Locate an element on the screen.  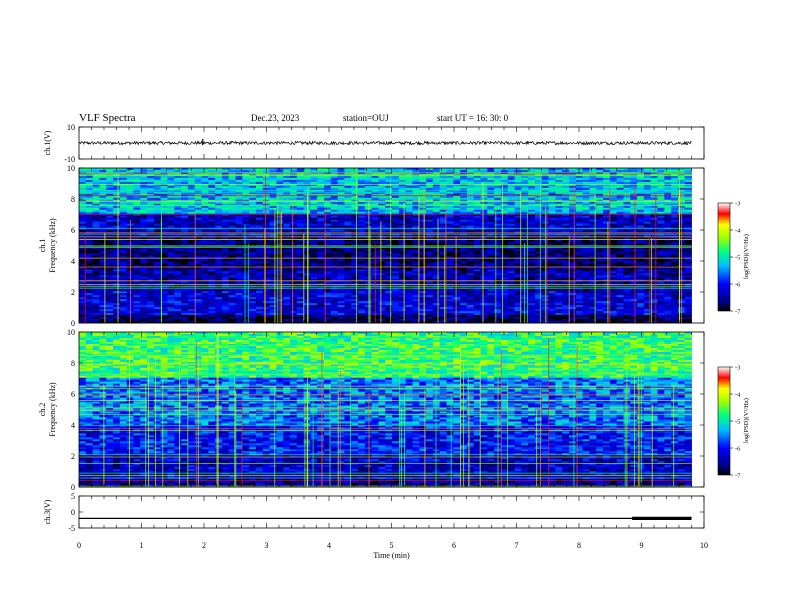
x-tick-label: 7 is located at coordinates (517, 545).